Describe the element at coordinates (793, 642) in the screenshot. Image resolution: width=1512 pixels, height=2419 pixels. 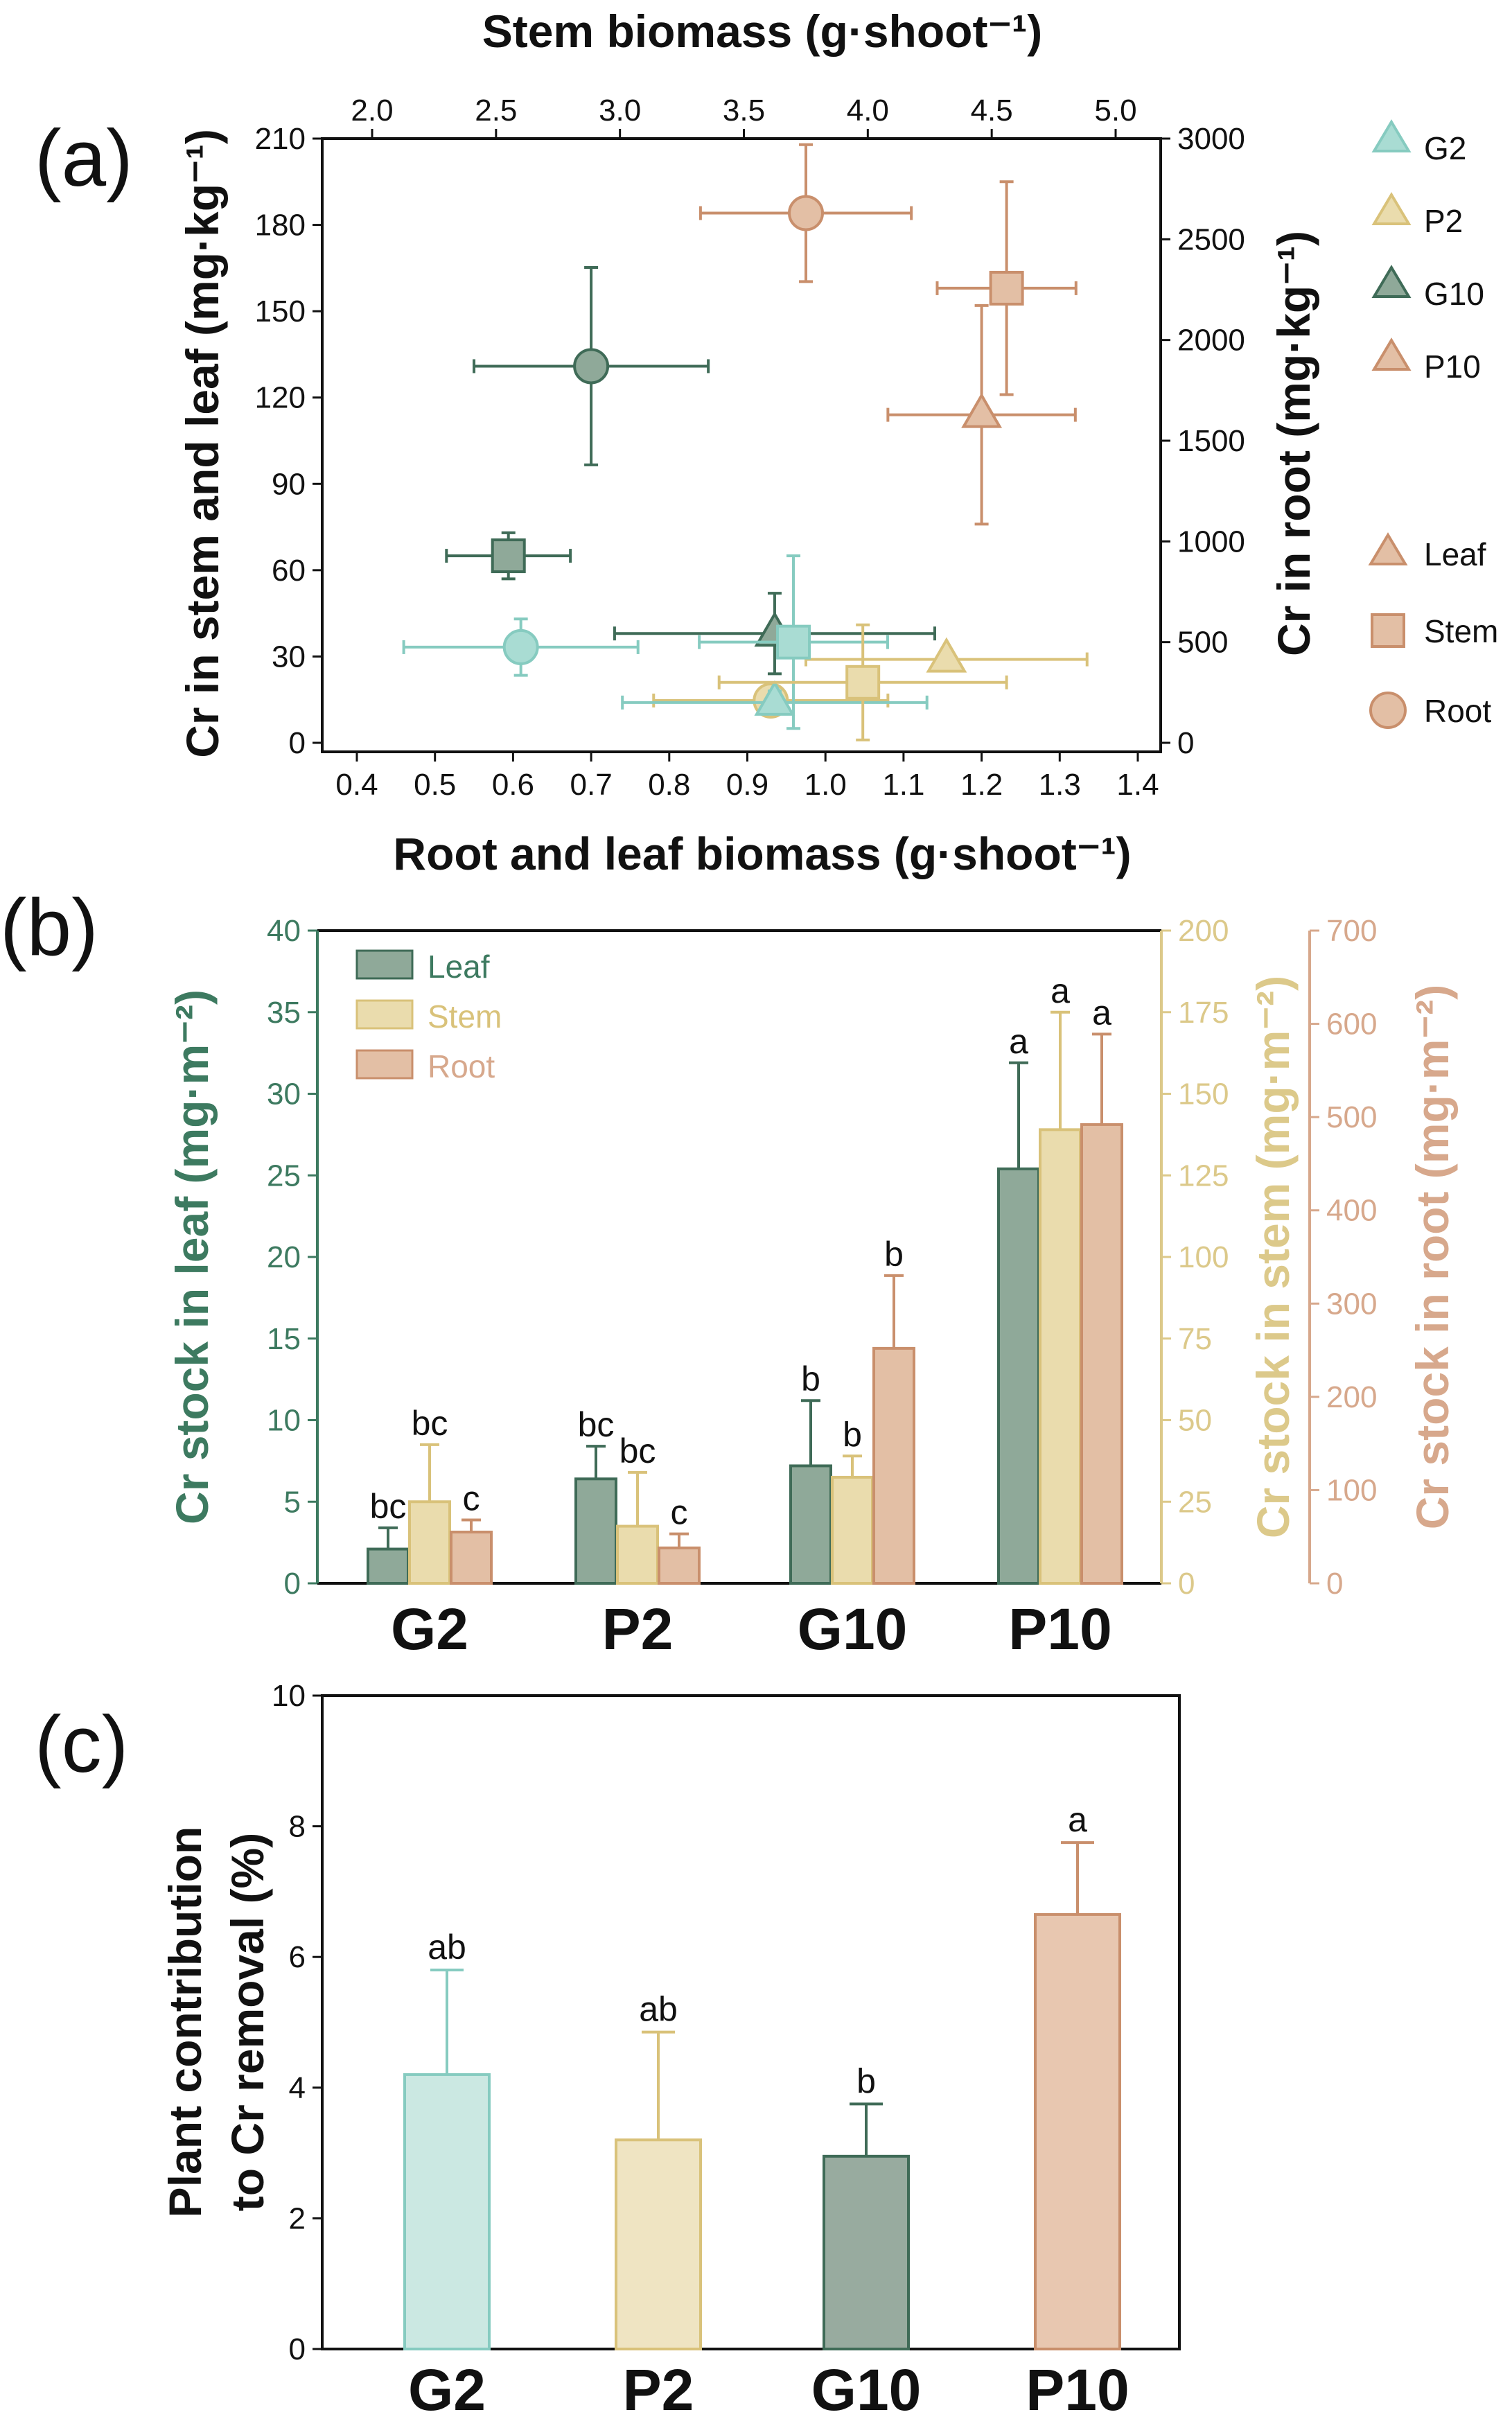
I see `marker-stem` at that location.